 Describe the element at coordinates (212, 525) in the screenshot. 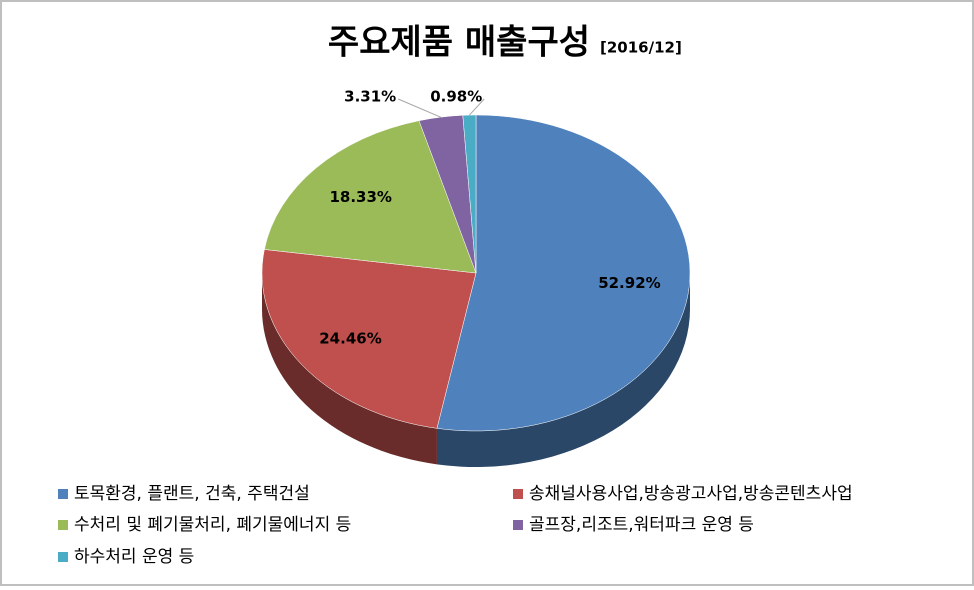

I see `legend-label: 수처리 및 폐기물처리, 폐기물에너지 등` at that location.